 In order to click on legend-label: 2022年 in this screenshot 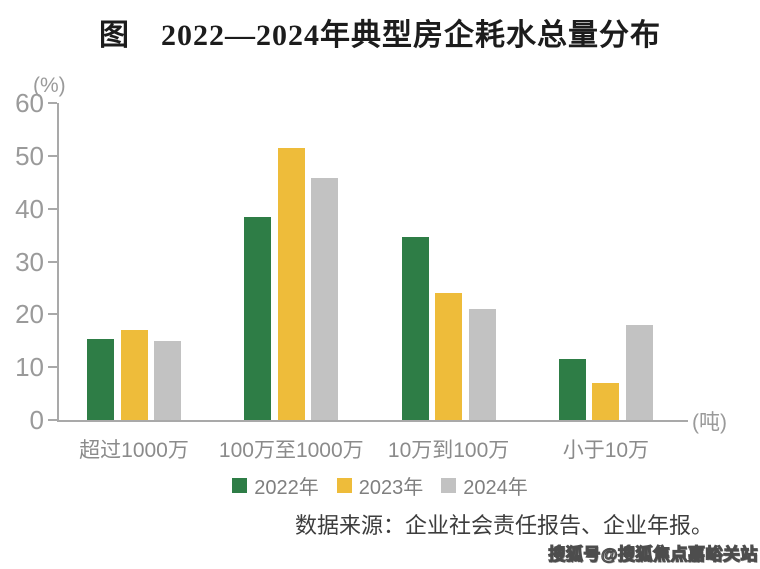, I will do `click(286, 488)`.